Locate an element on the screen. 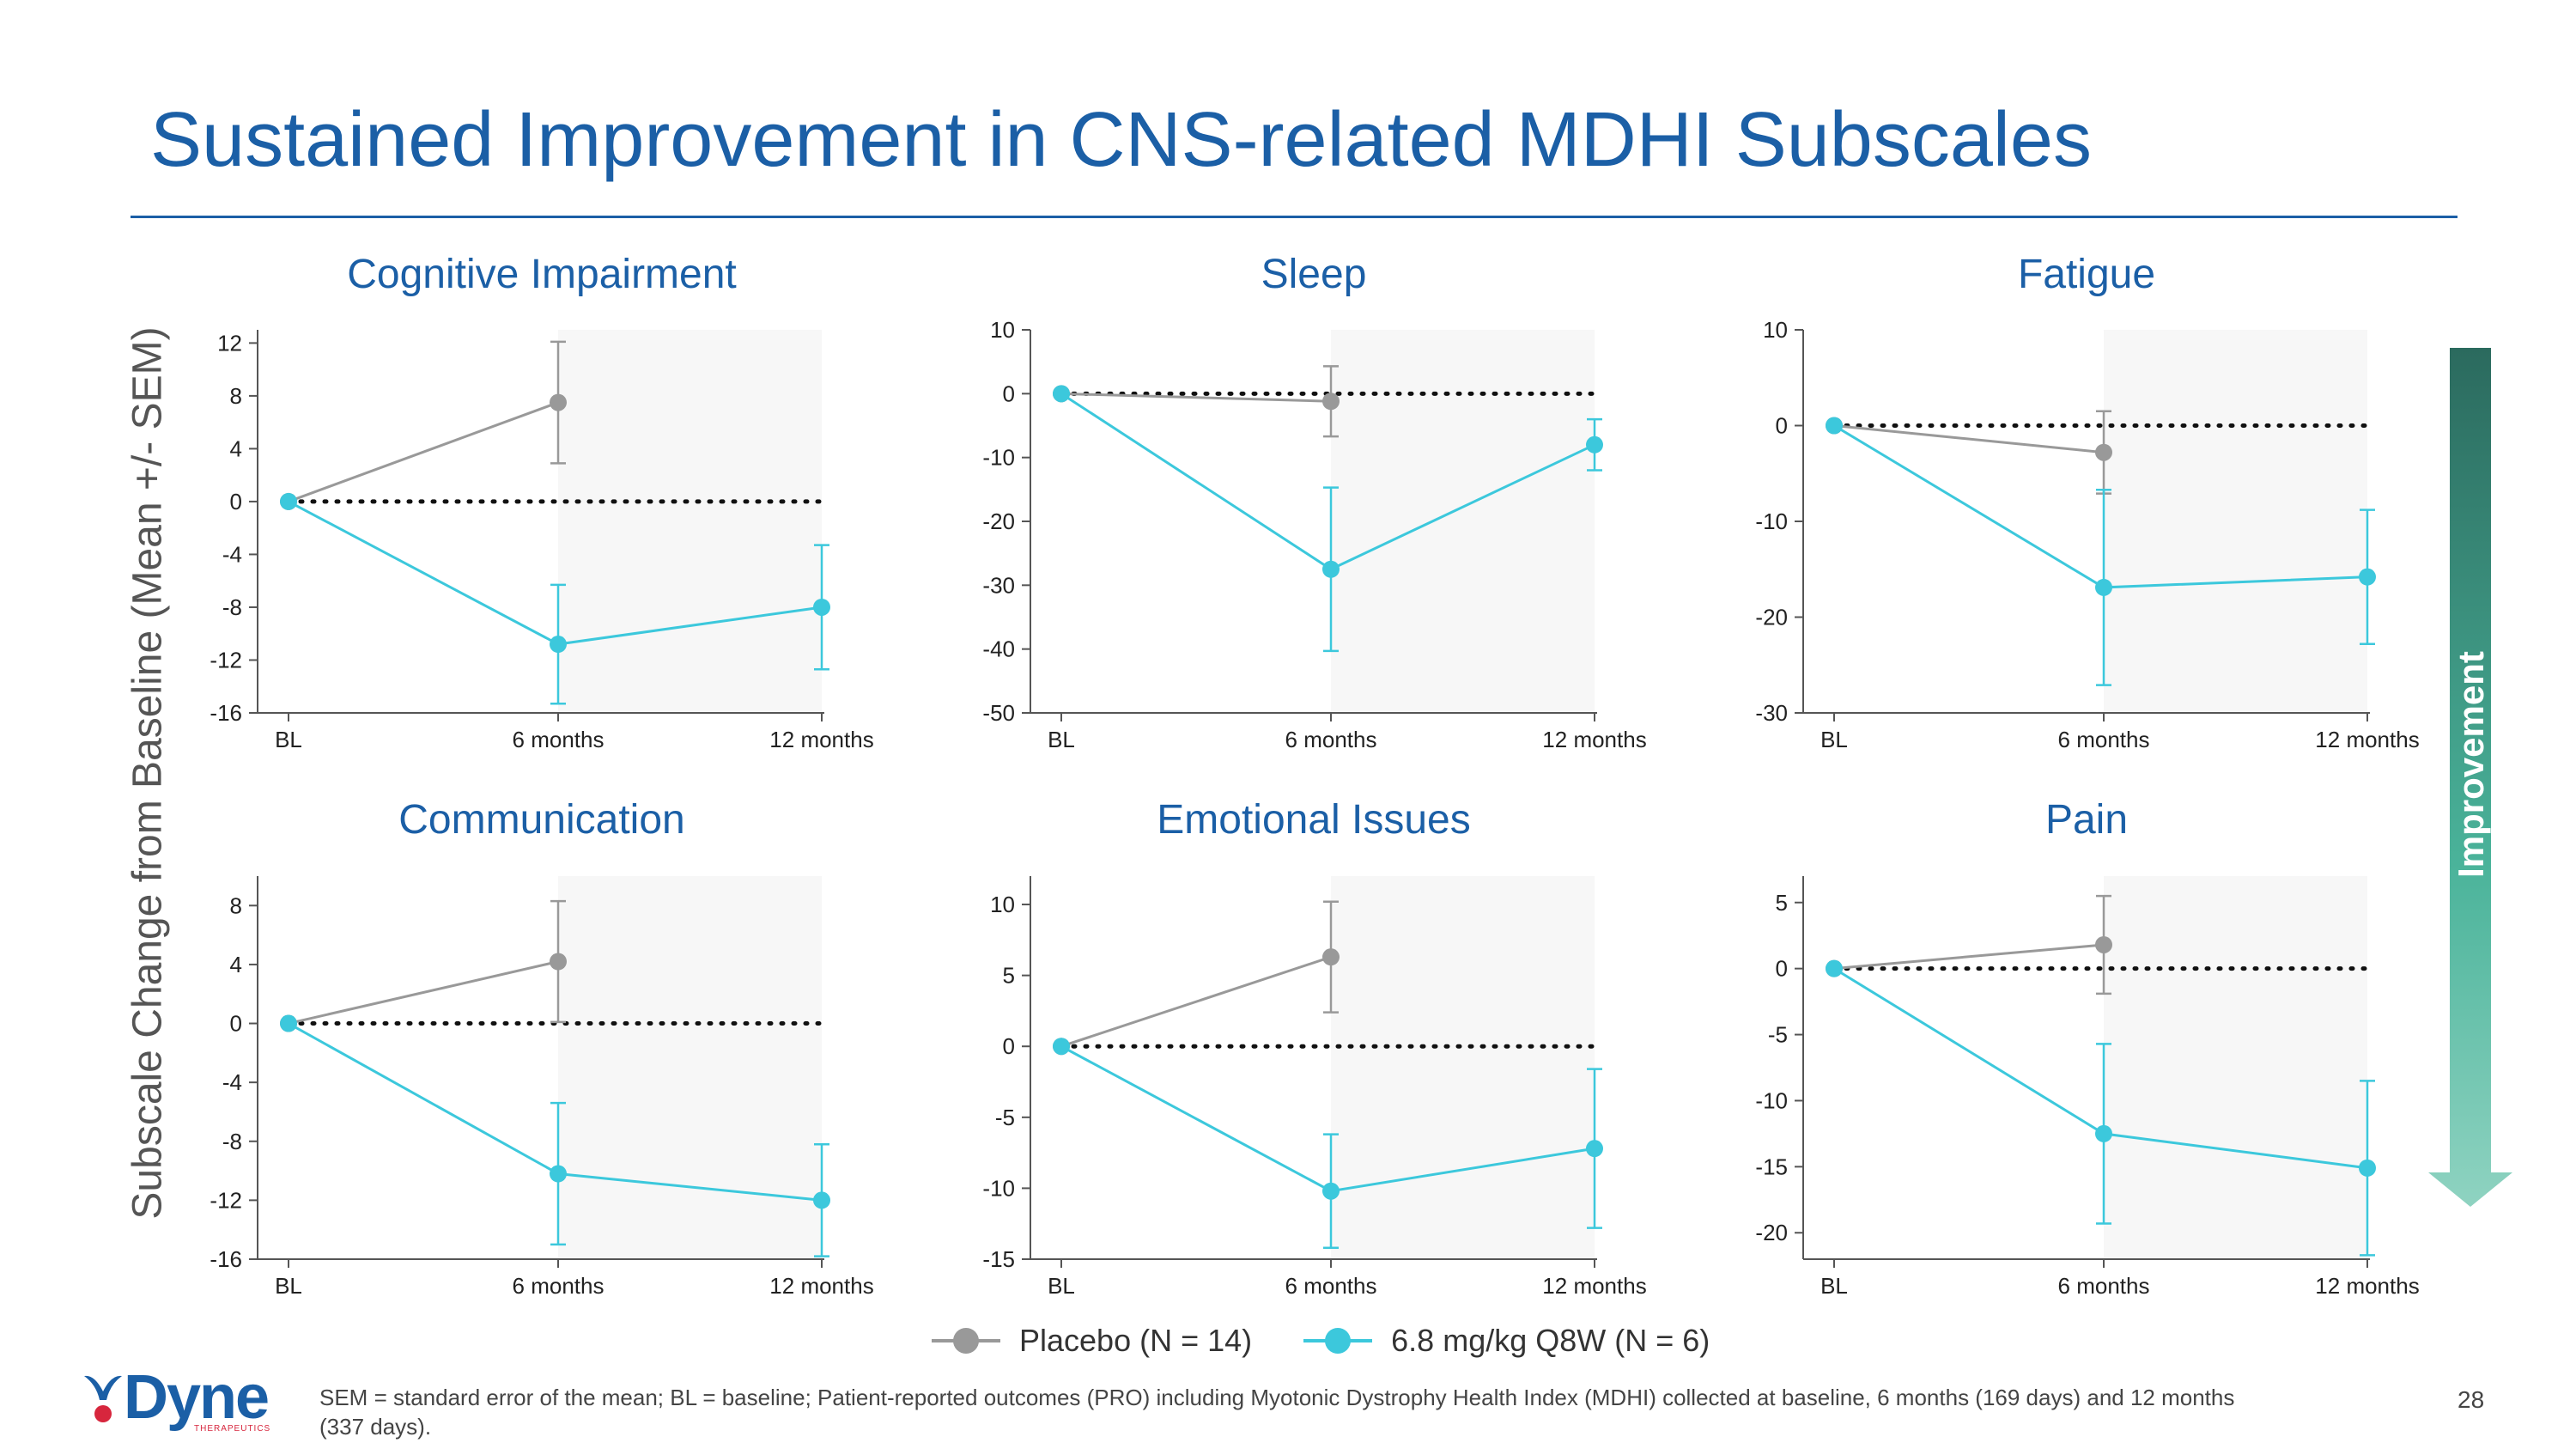 The height and width of the screenshot is (1449, 2576). dyne-logo: Dyne THERAPEUTICS is located at coordinates (176, 1398).